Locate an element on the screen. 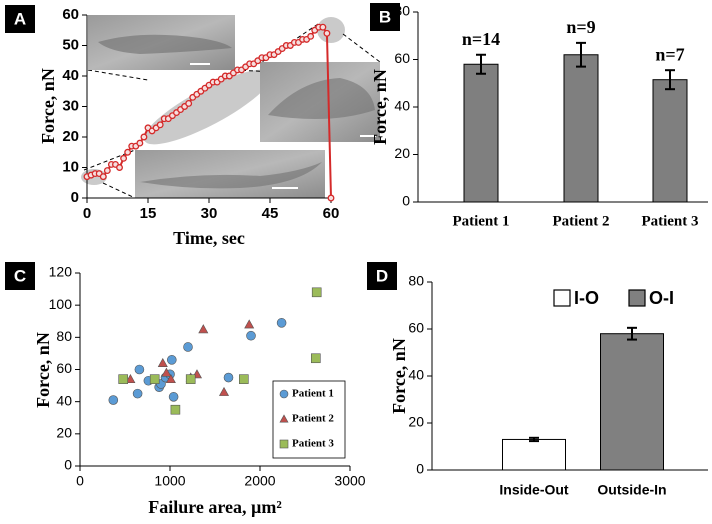  y-tick-label: 50 is located at coordinates (70, 44).